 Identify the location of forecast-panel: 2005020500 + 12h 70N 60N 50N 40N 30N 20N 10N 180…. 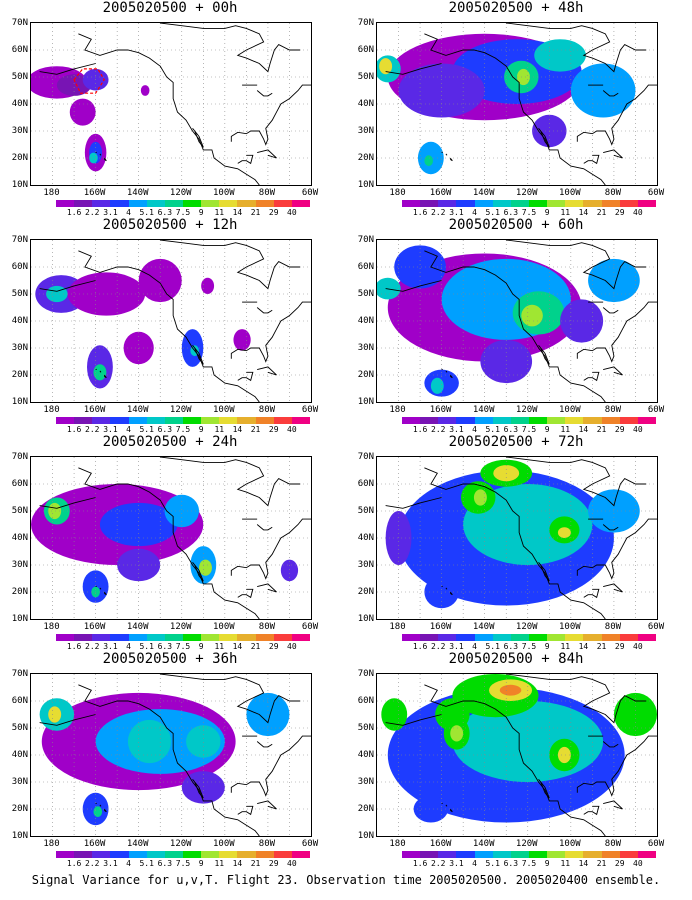
(170, 325).